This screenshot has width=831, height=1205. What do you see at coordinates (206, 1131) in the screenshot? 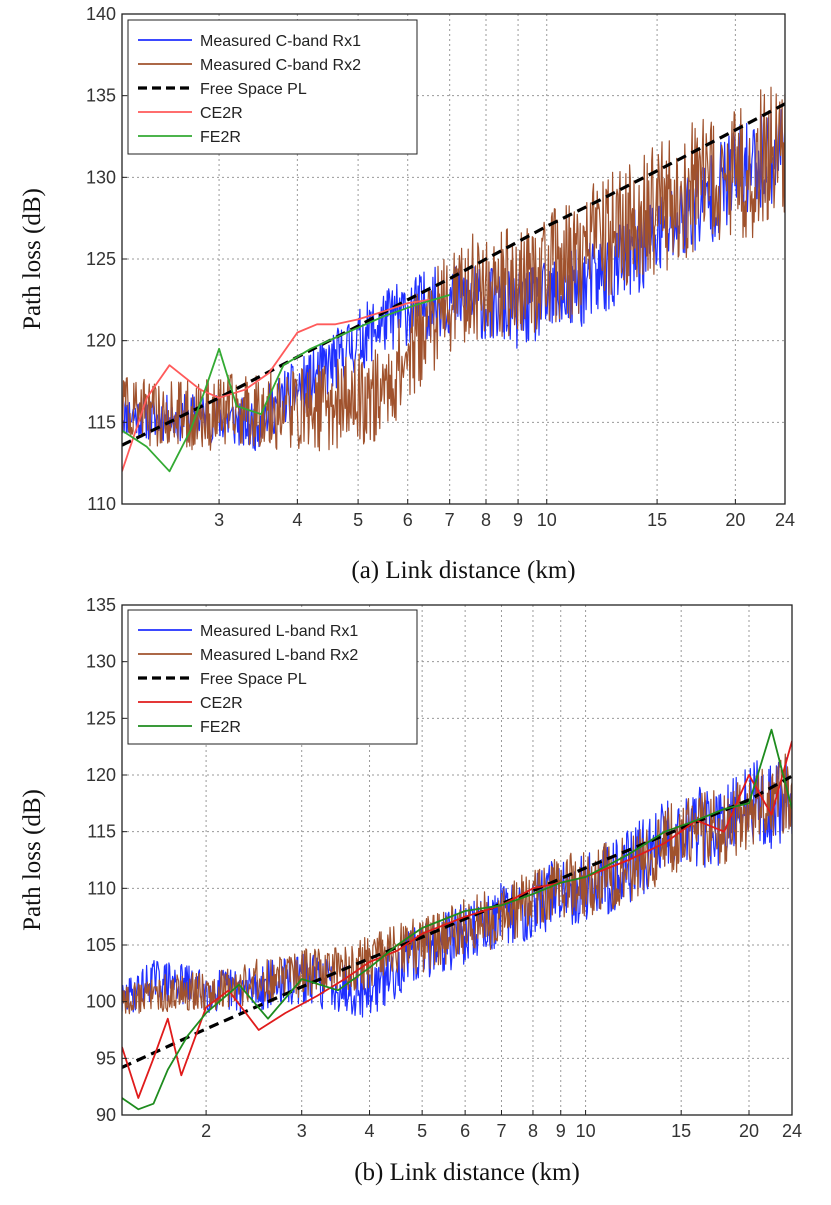
I see `x-tick-label: 2` at bounding box center [206, 1131].